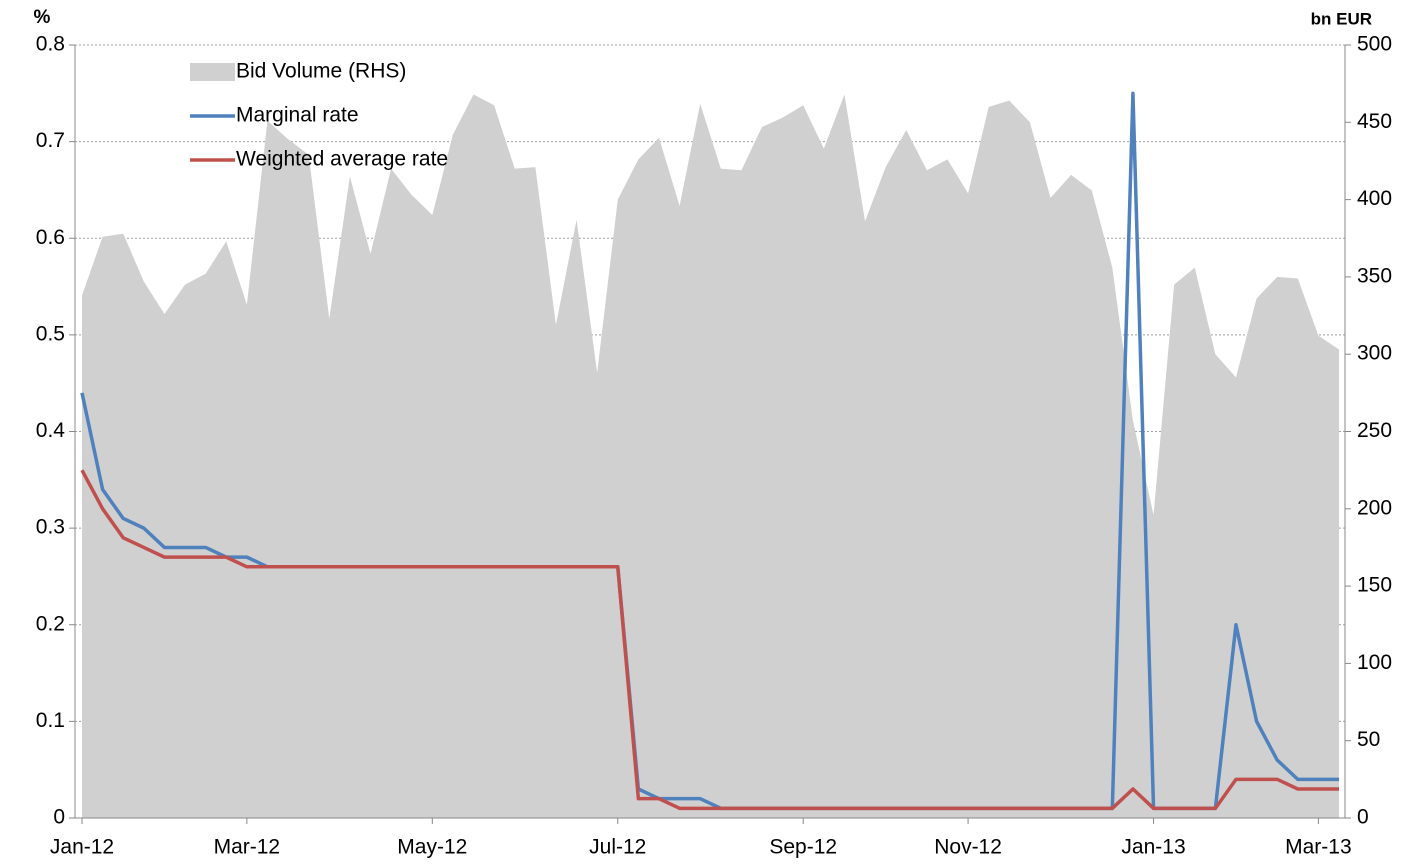 This screenshot has height=864, width=1416. I want to click on y-tick-label: 0.6, so click(50, 237).